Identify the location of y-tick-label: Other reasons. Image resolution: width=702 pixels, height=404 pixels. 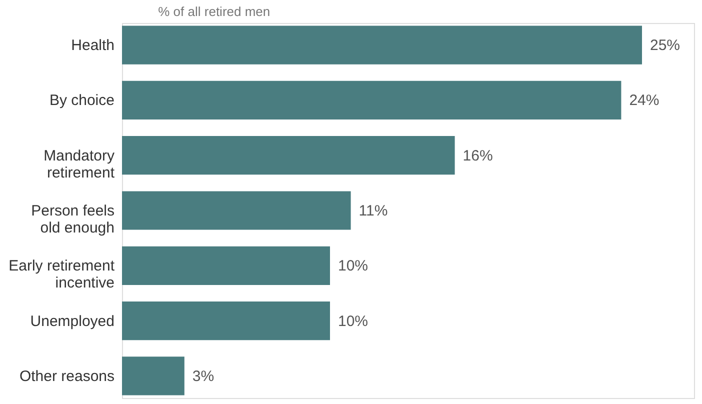
(66, 376).